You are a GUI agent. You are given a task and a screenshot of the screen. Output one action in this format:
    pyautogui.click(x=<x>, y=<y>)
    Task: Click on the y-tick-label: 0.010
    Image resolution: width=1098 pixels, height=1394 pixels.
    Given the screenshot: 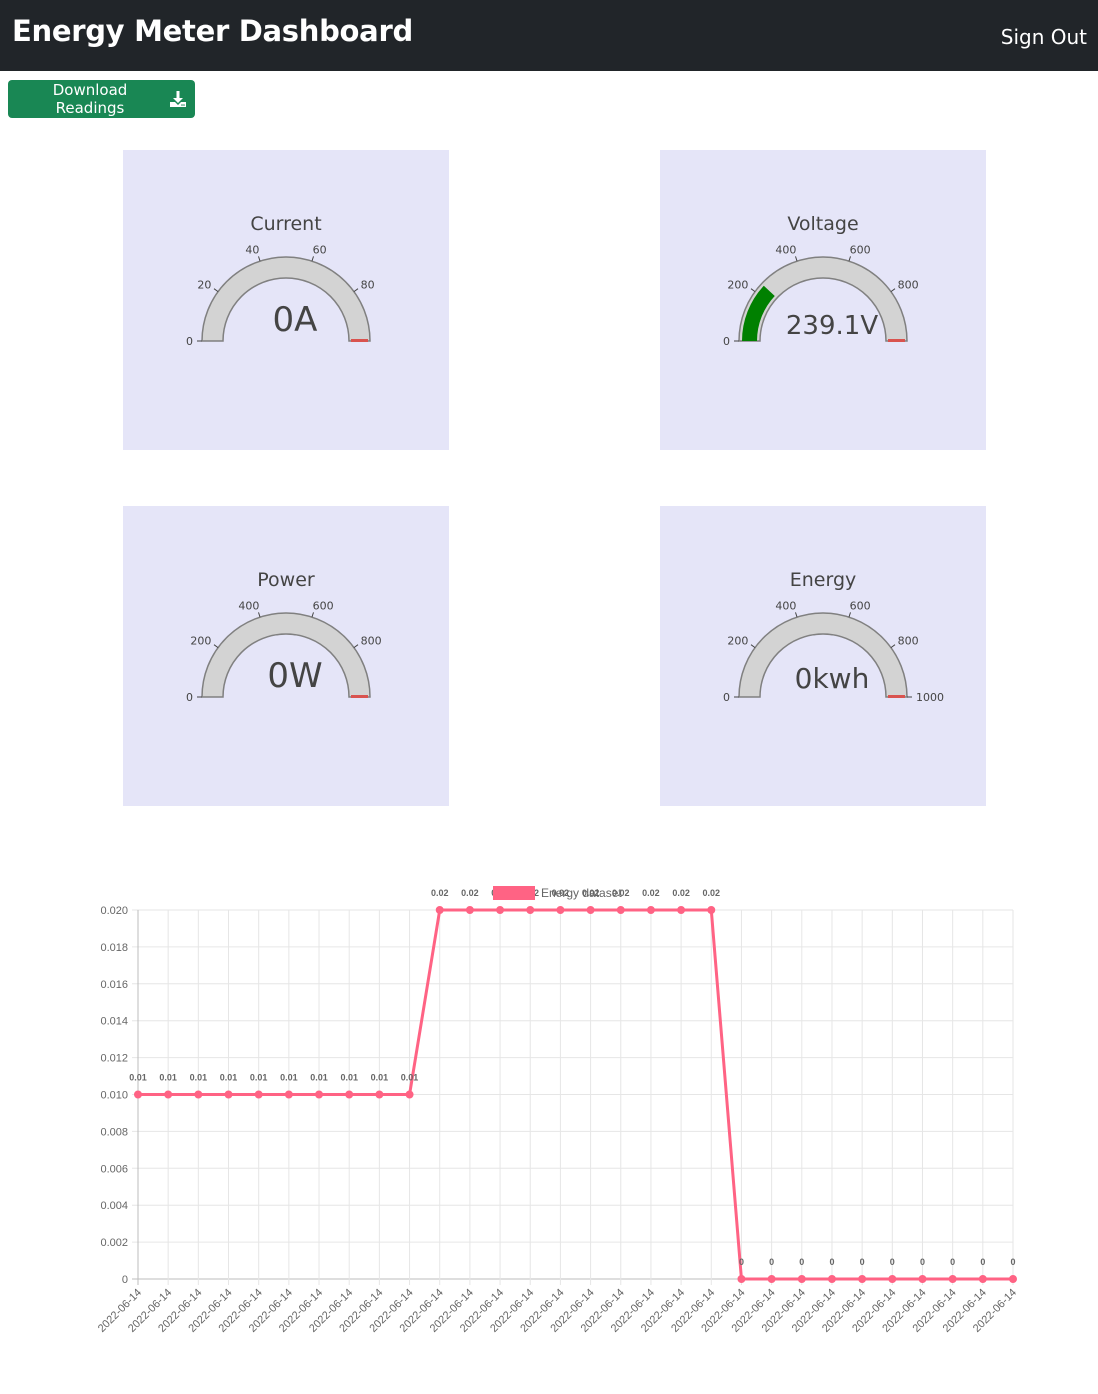 What is the action you would take?
    pyautogui.click(x=114, y=1096)
    